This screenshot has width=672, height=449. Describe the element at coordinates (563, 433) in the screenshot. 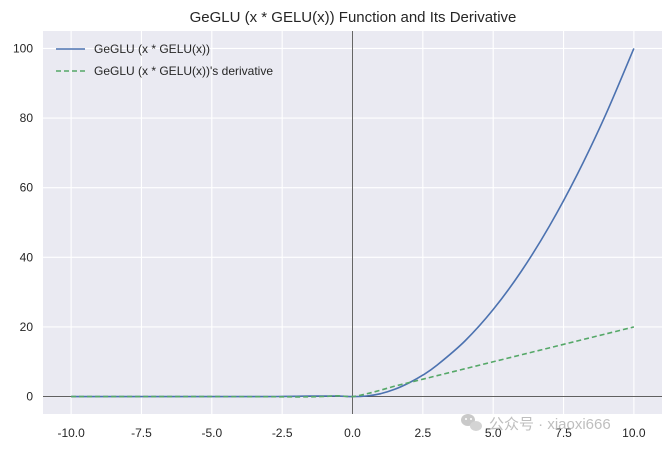

I see `x-tick-label: 7.5` at that location.